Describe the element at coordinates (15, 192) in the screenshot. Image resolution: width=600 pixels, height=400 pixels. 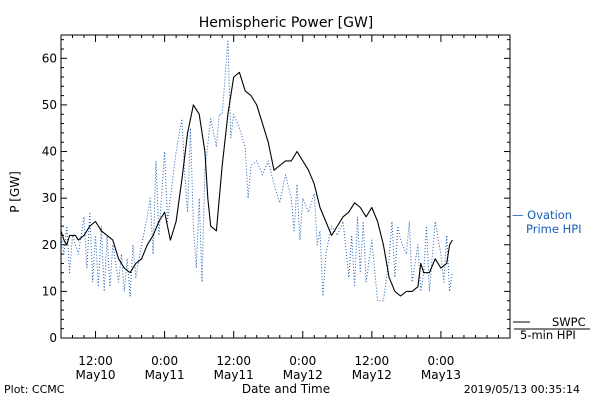
I see `y-axis-label: P [GW]` at that location.